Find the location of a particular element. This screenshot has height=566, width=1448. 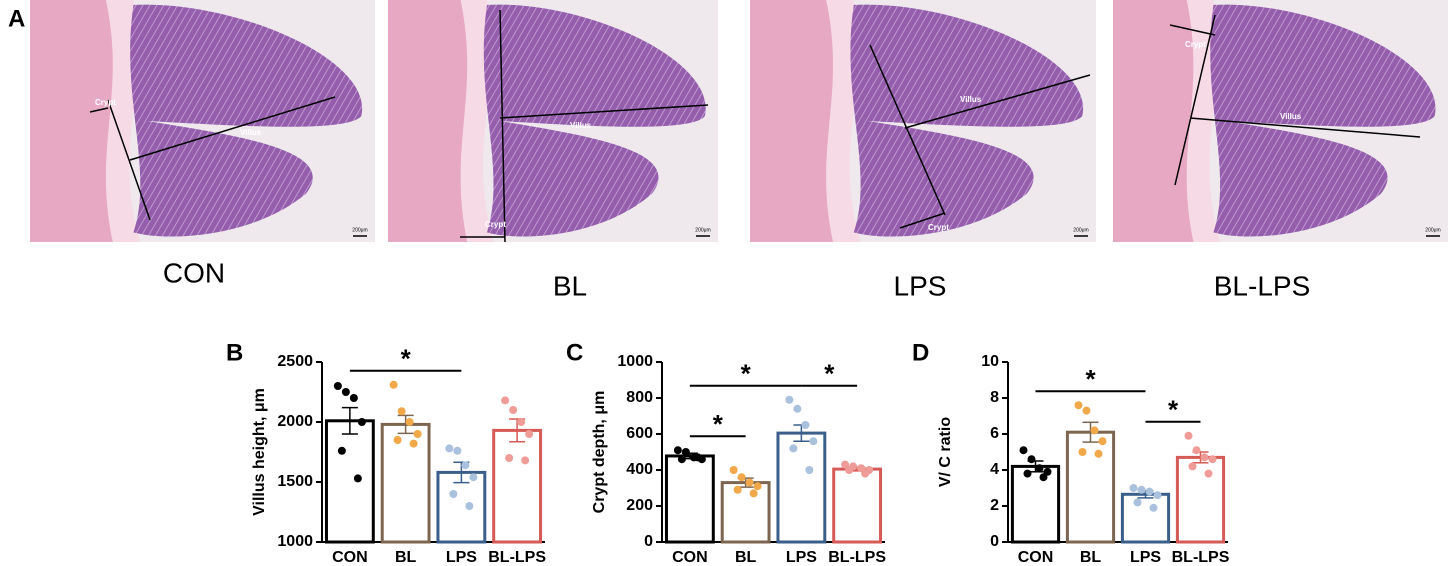

y-tick-label: 400 is located at coordinates (639, 469).